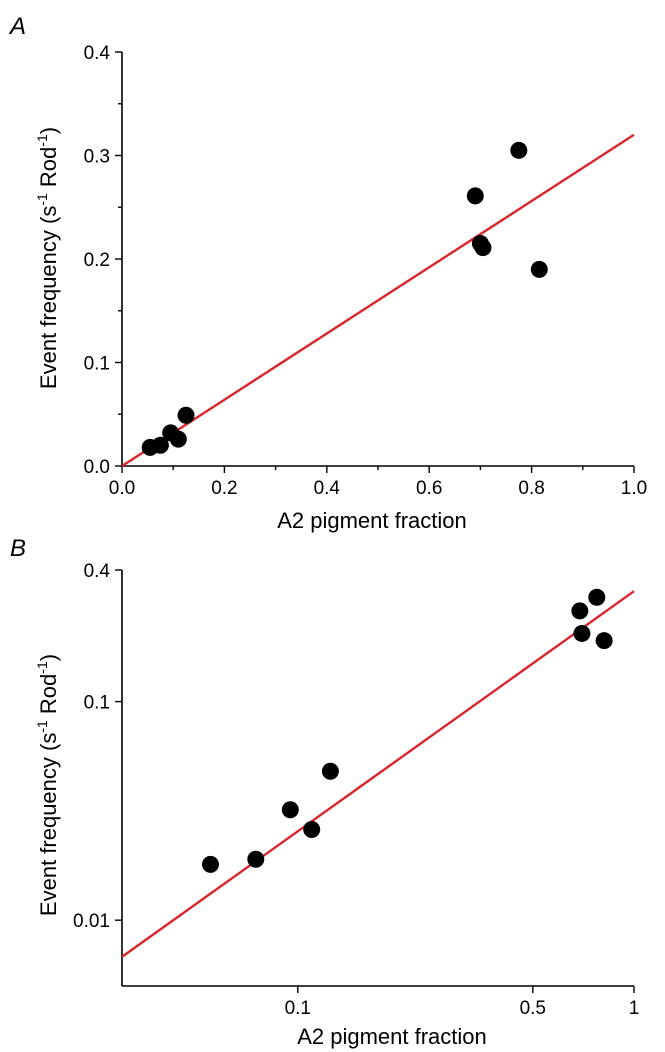  What do you see at coordinates (48, 824) in the screenshot?
I see `panel-b-y-label-part1: Event frequency (s` at bounding box center [48, 824].